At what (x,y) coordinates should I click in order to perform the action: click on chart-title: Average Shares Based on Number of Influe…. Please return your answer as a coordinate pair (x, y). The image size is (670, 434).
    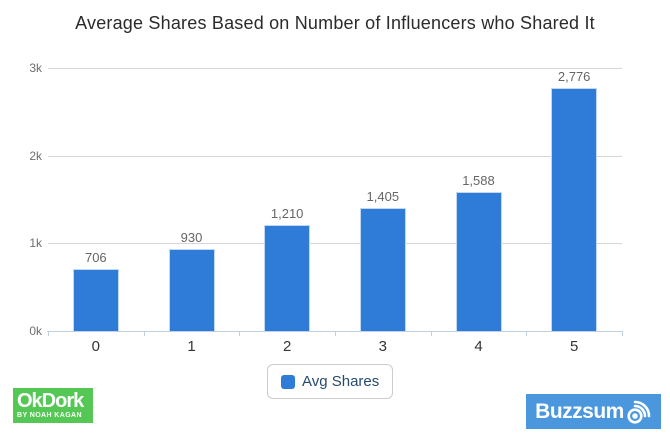
    Looking at the image, I should click on (335, 23).